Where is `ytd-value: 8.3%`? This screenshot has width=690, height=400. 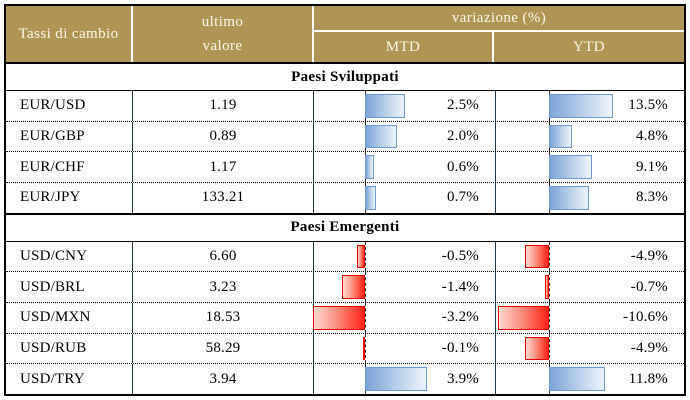 ytd-value: 8.3% is located at coordinates (651, 197).